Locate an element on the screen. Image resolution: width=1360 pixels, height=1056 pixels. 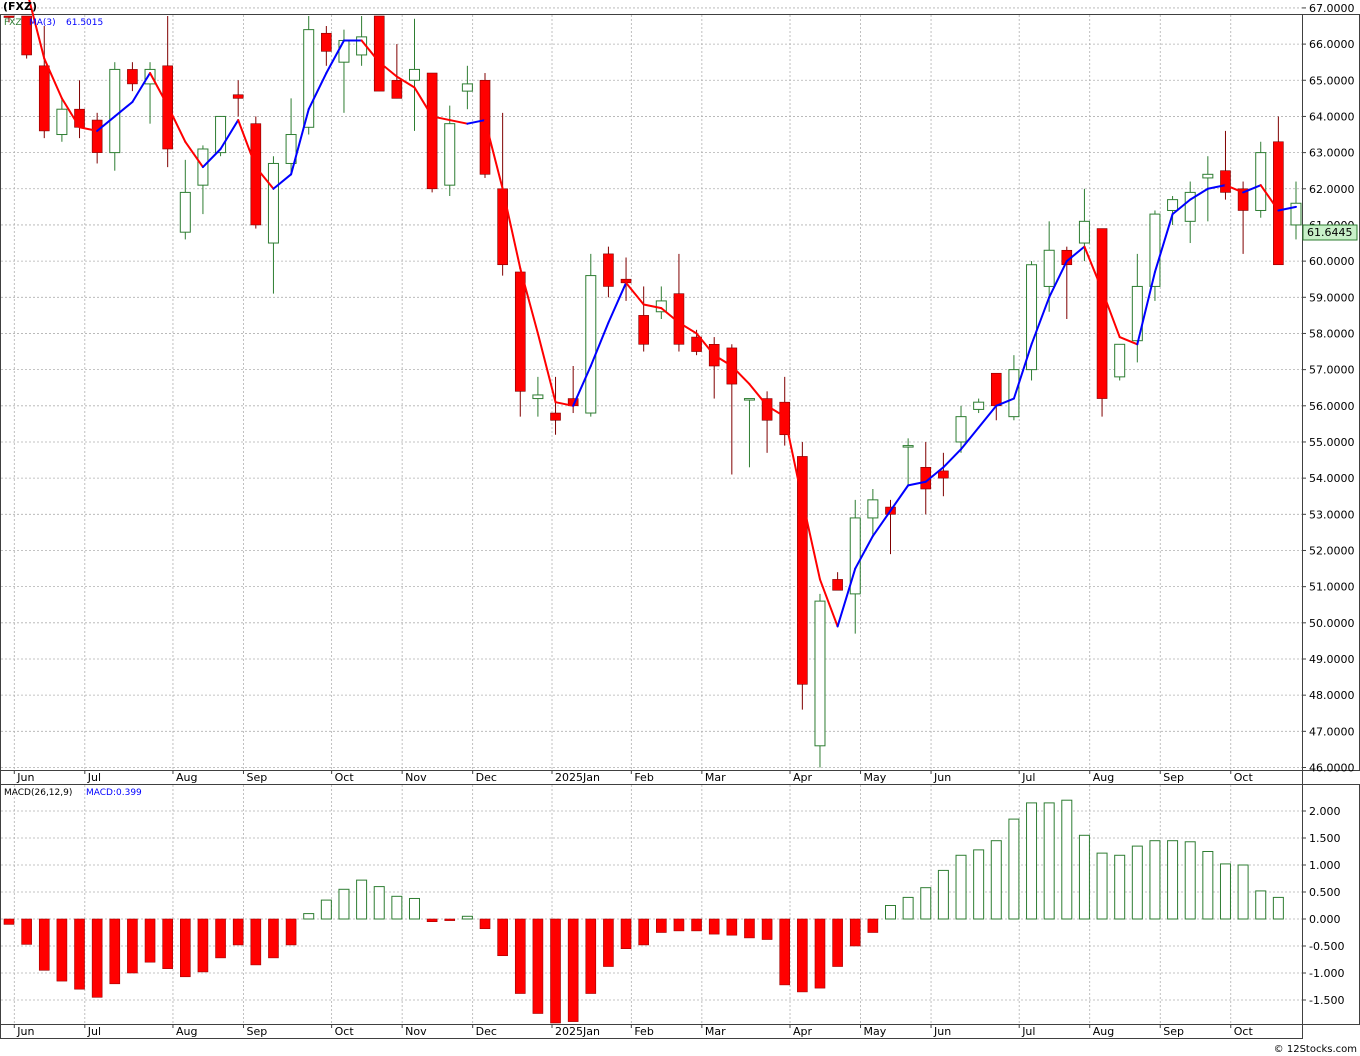
price-tick-label: 64.0000 is located at coordinates (1332, 116).